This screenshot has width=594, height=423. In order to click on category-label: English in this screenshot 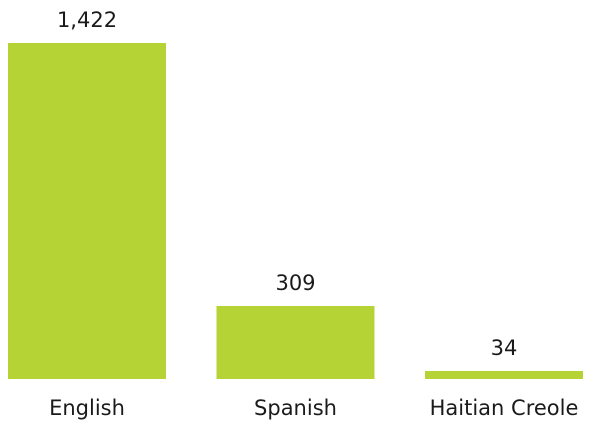, I will do `click(87, 408)`.